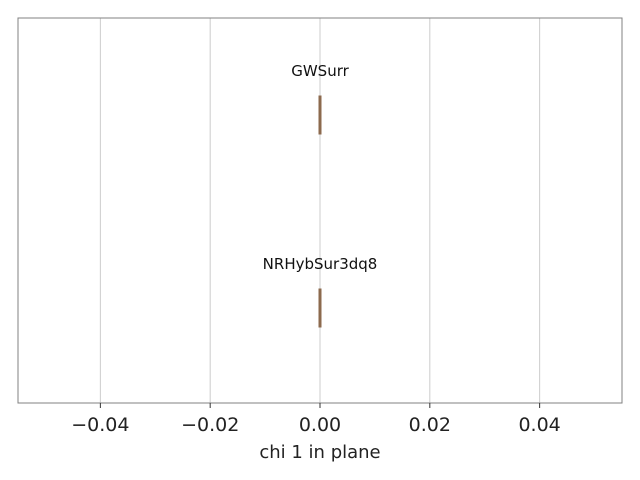  Describe the element at coordinates (320, 98) in the screenshot. I see `box-gwsurr: GWSurr` at that location.